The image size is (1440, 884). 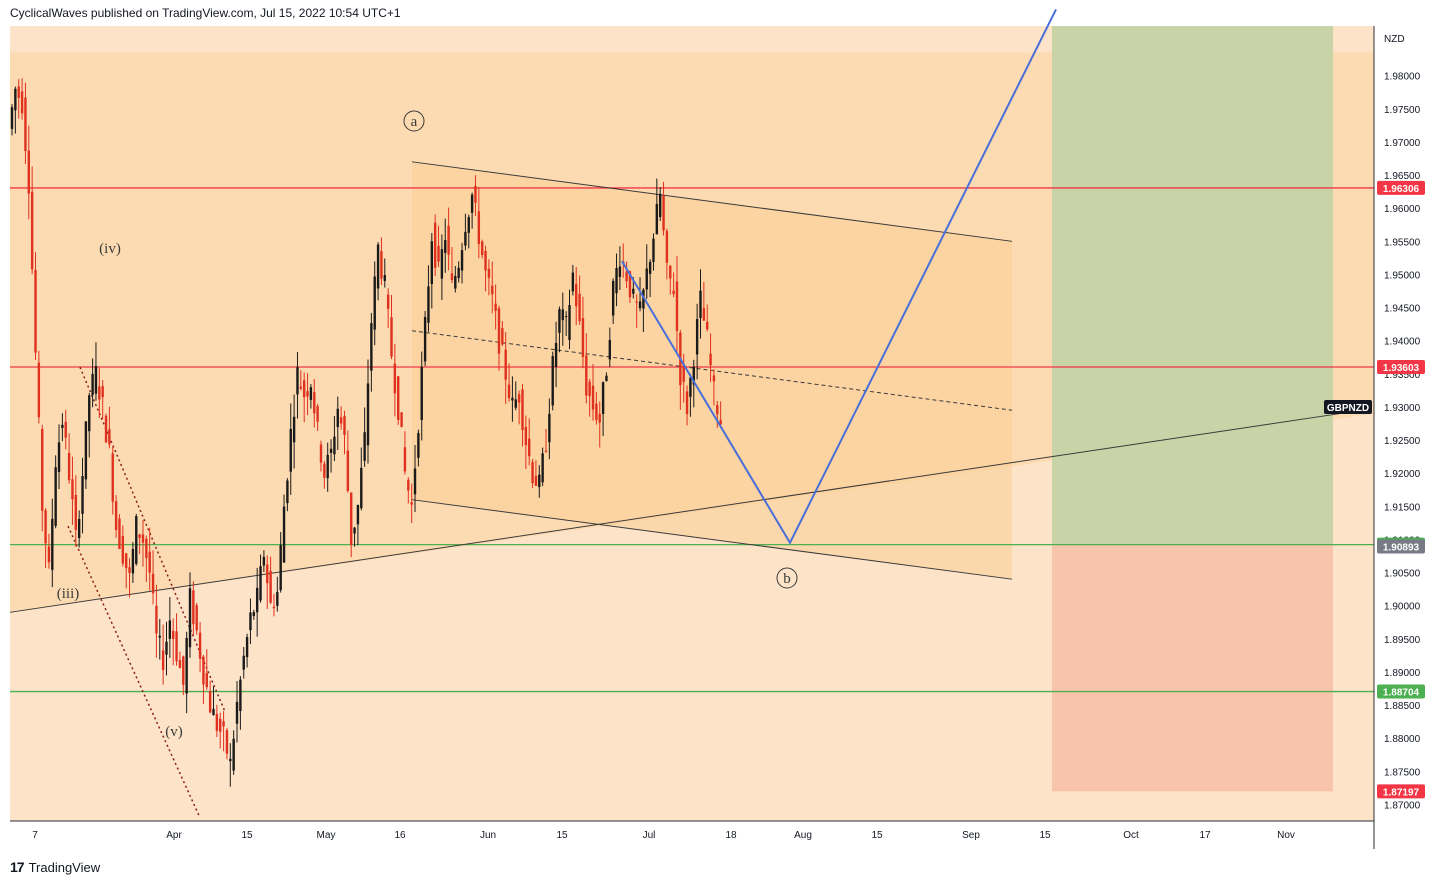 What do you see at coordinates (414, 122) in the screenshot?
I see `wave-label: a` at bounding box center [414, 122].